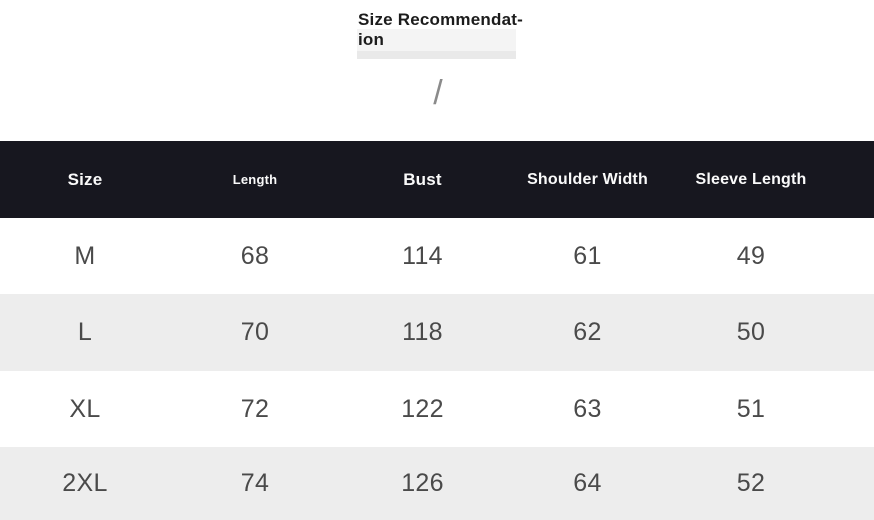  Describe the element at coordinates (751, 255) in the screenshot. I see `cell-sleeve-length: 49` at that location.